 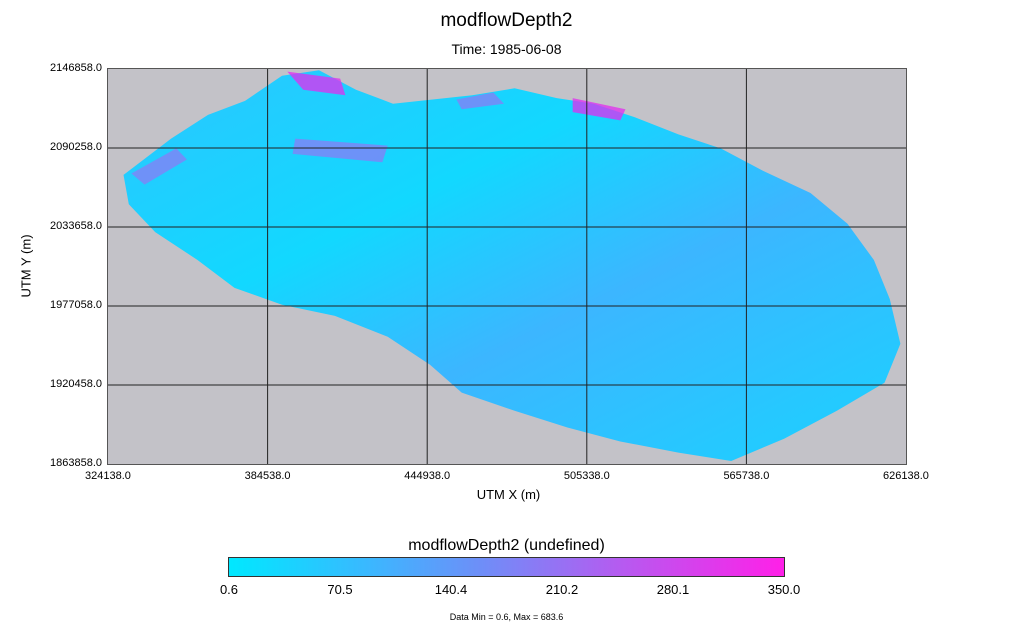 What do you see at coordinates (76, 147) in the screenshot?
I see `y-tick-label: 2090258.0` at bounding box center [76, 147].